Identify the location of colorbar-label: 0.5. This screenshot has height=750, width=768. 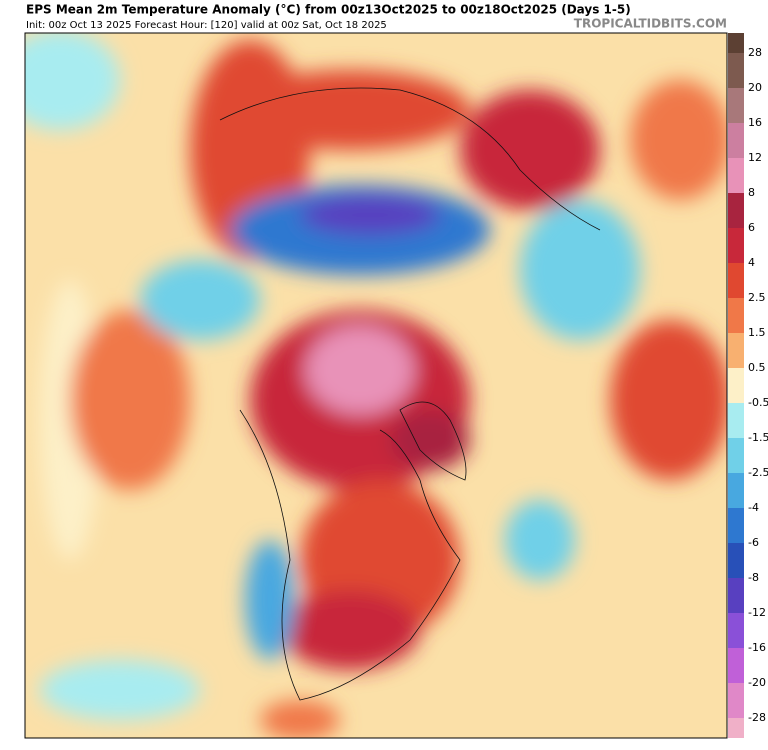
(757, 367).